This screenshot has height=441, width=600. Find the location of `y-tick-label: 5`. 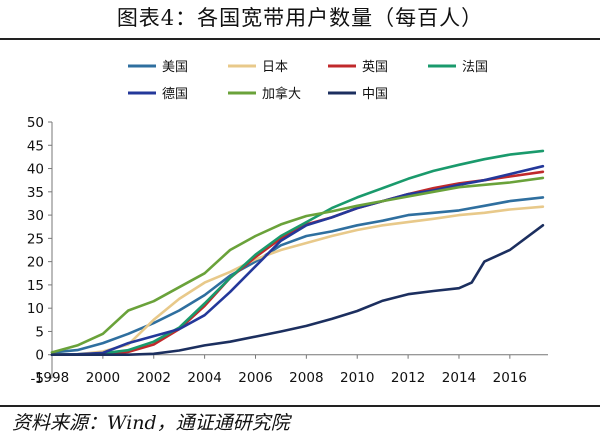

y-tick-label: 5 is located at coordinates (39, 332).